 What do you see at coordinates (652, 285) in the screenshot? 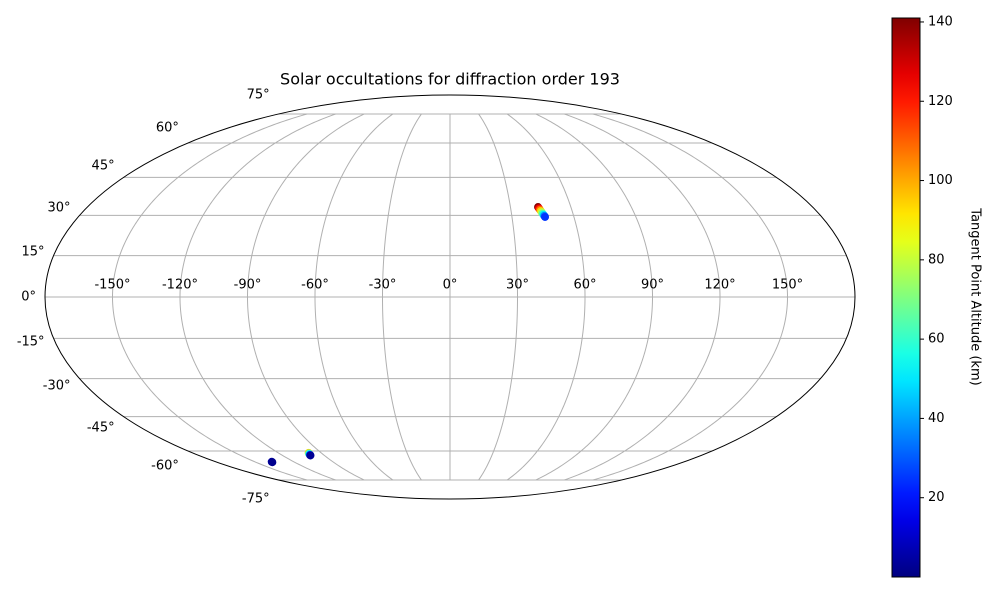
I see `x-tick-label: 90°` at bounding box center [652, 285].